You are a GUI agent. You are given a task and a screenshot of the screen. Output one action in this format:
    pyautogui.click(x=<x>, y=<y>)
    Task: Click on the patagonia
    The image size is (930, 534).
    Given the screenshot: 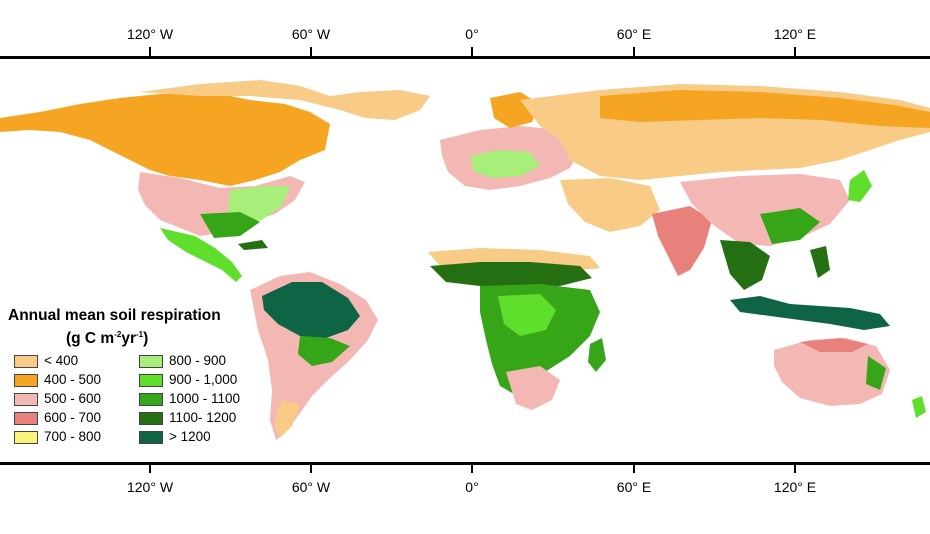 What is the action you would take?
    pyautogui.click(x=287, y=419)
    